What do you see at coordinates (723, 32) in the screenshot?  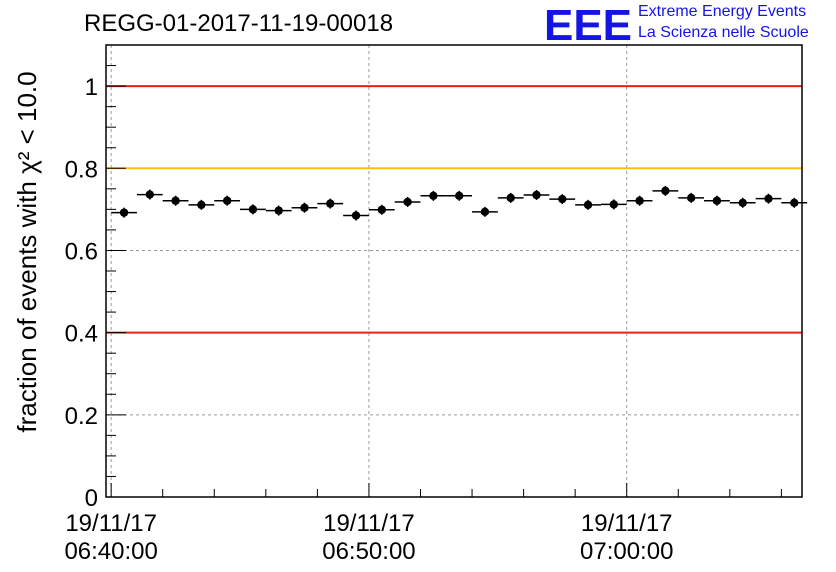 I see `logo-caption-line2: La Scienza nelle Scuole` at bounding box center [723, 32].